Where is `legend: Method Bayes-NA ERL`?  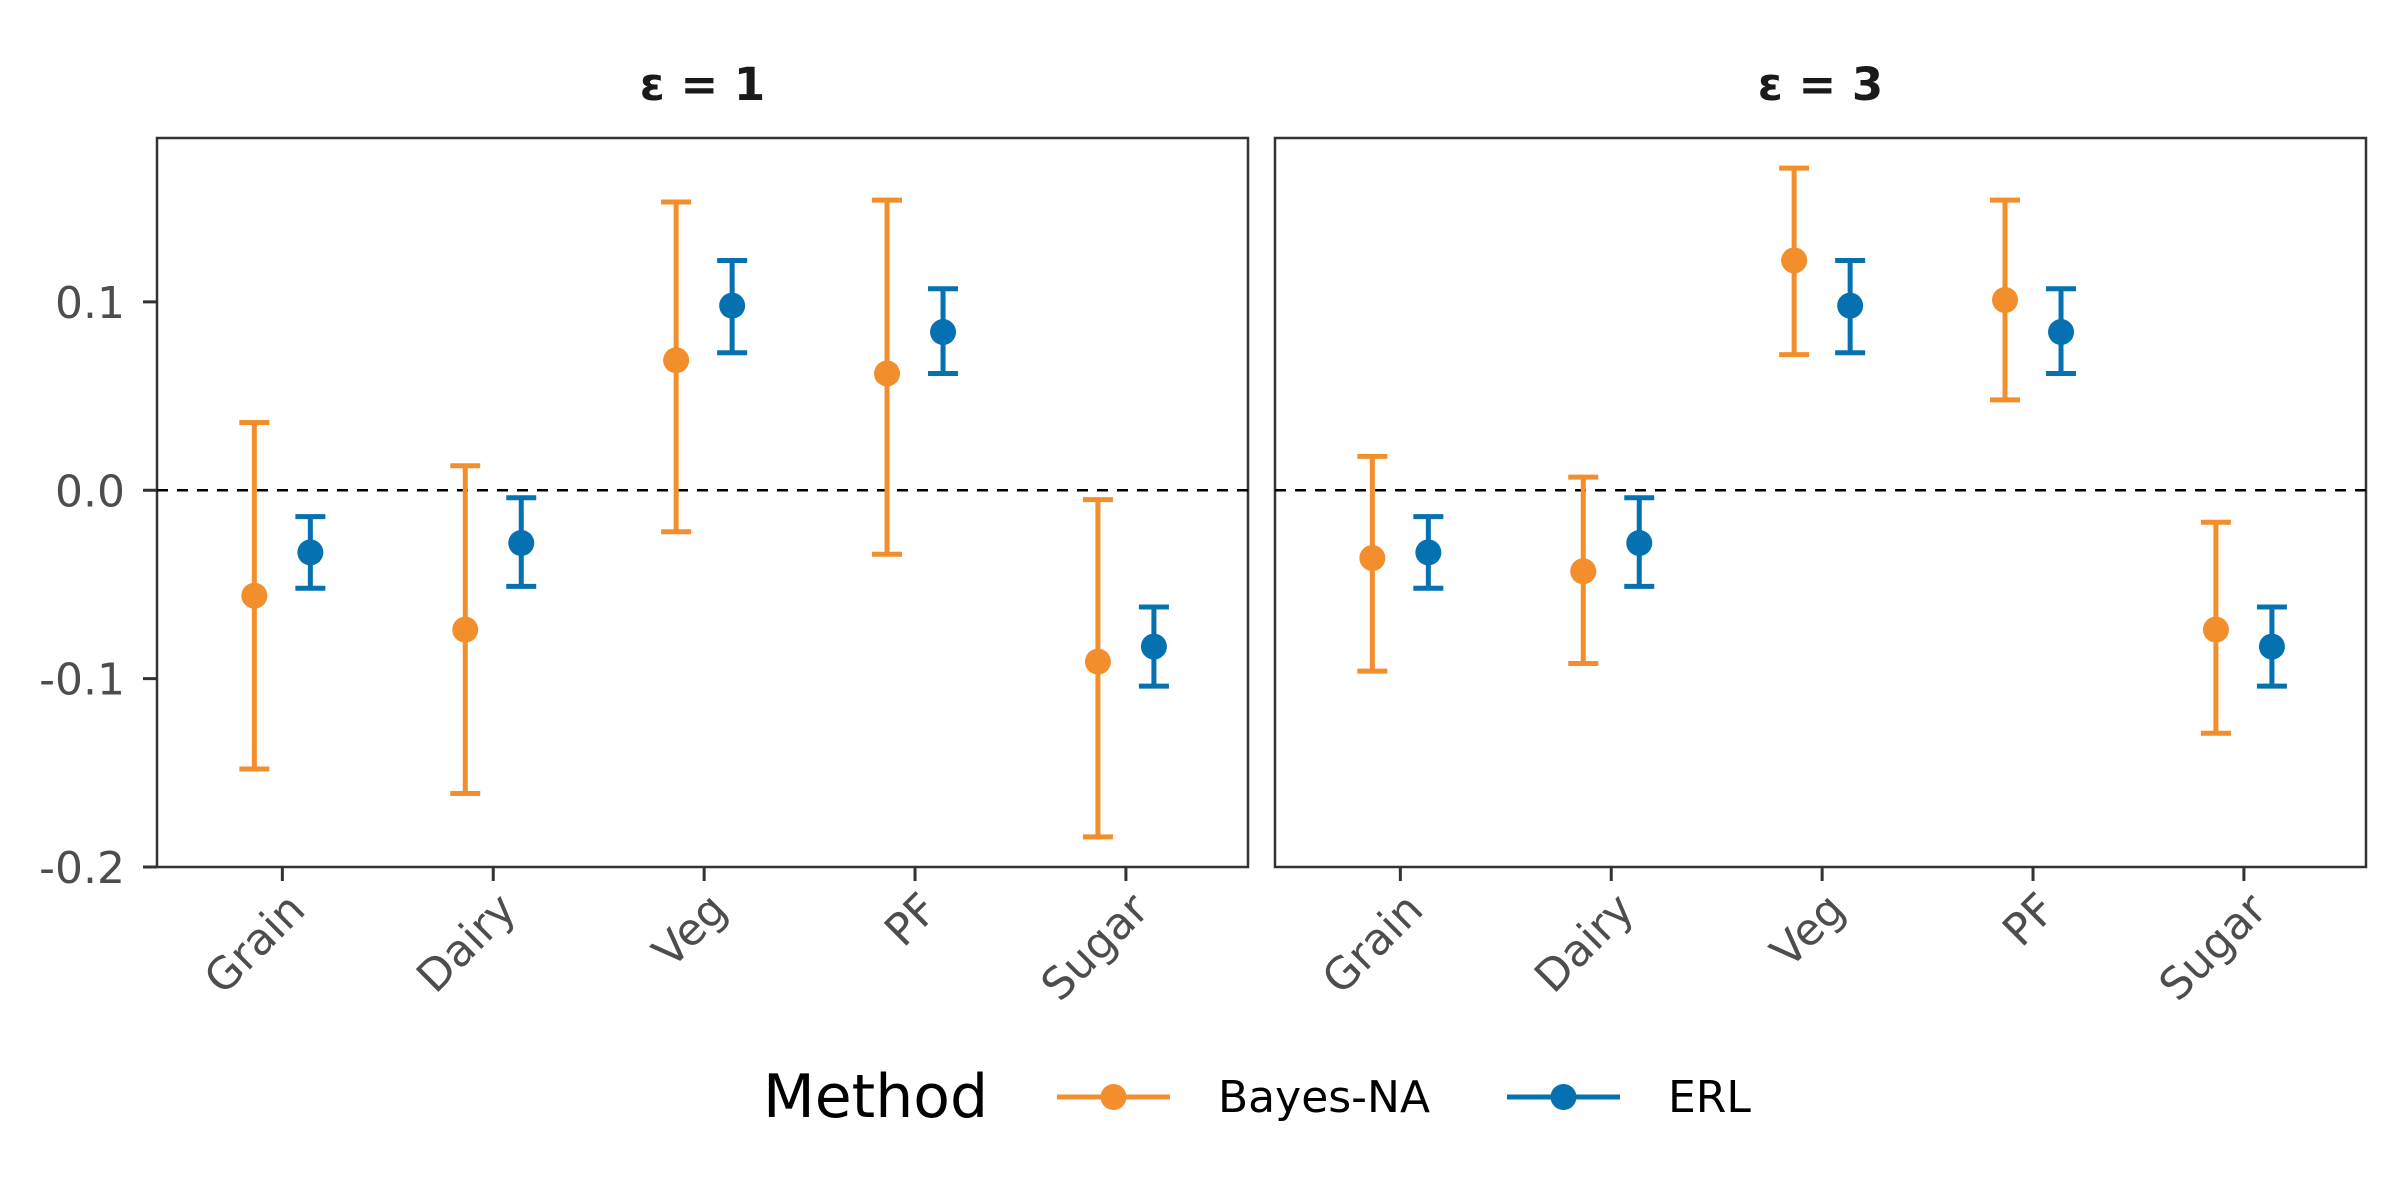
legend: Method Bayes-NA ERL is located at coordinates (1257, 1097).